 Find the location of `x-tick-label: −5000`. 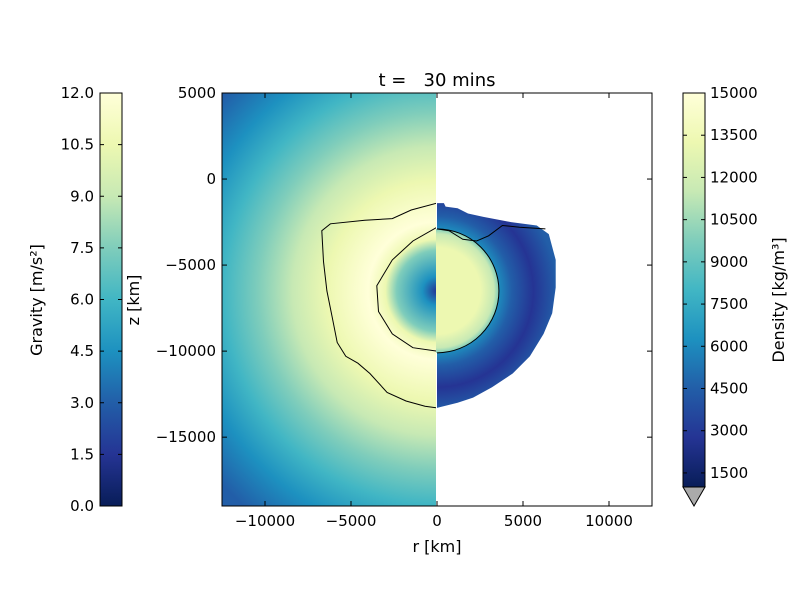

x-tick-label: −5000 is located at coordinates (351, 521).